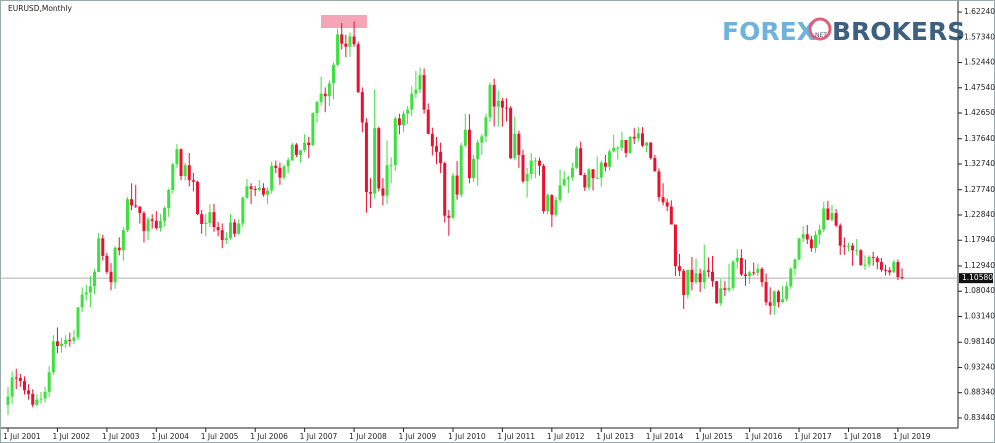 The height and width of the screenshot is (443, 995). Describe the element at coordinates (368, 436) in the screenshot. I see `x-tick-label: 1 Jul 2008` at that location.